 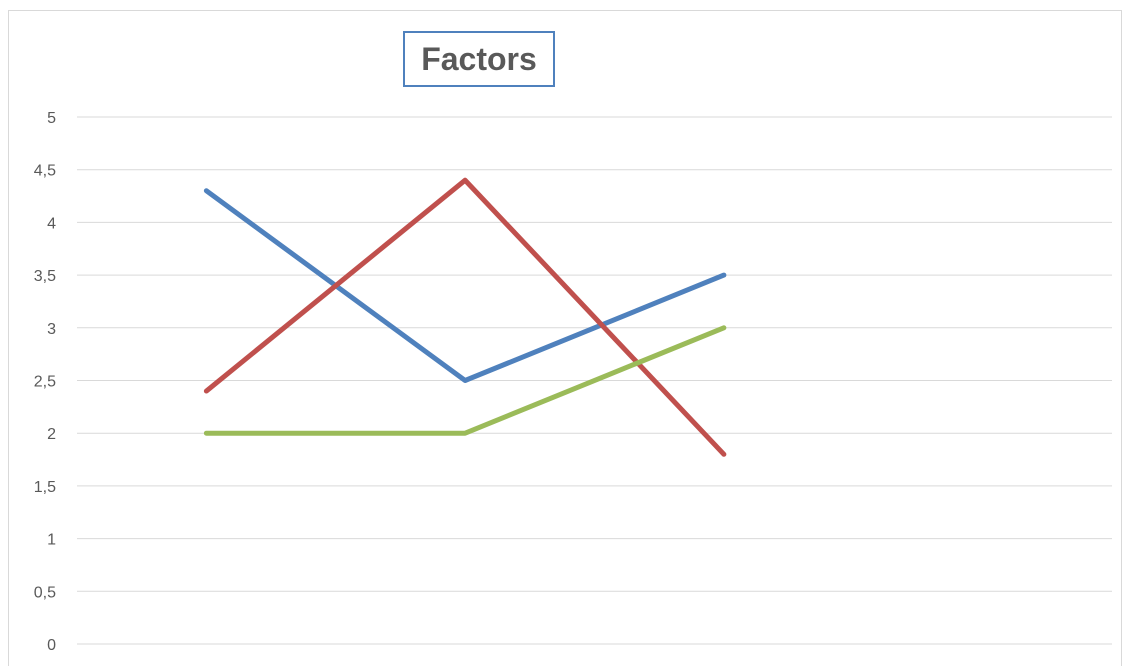 What do you see at coordinates (45, 171) in the screenshot?
I see `y-tick-label: 4,5` at bounding box center [45, 171].